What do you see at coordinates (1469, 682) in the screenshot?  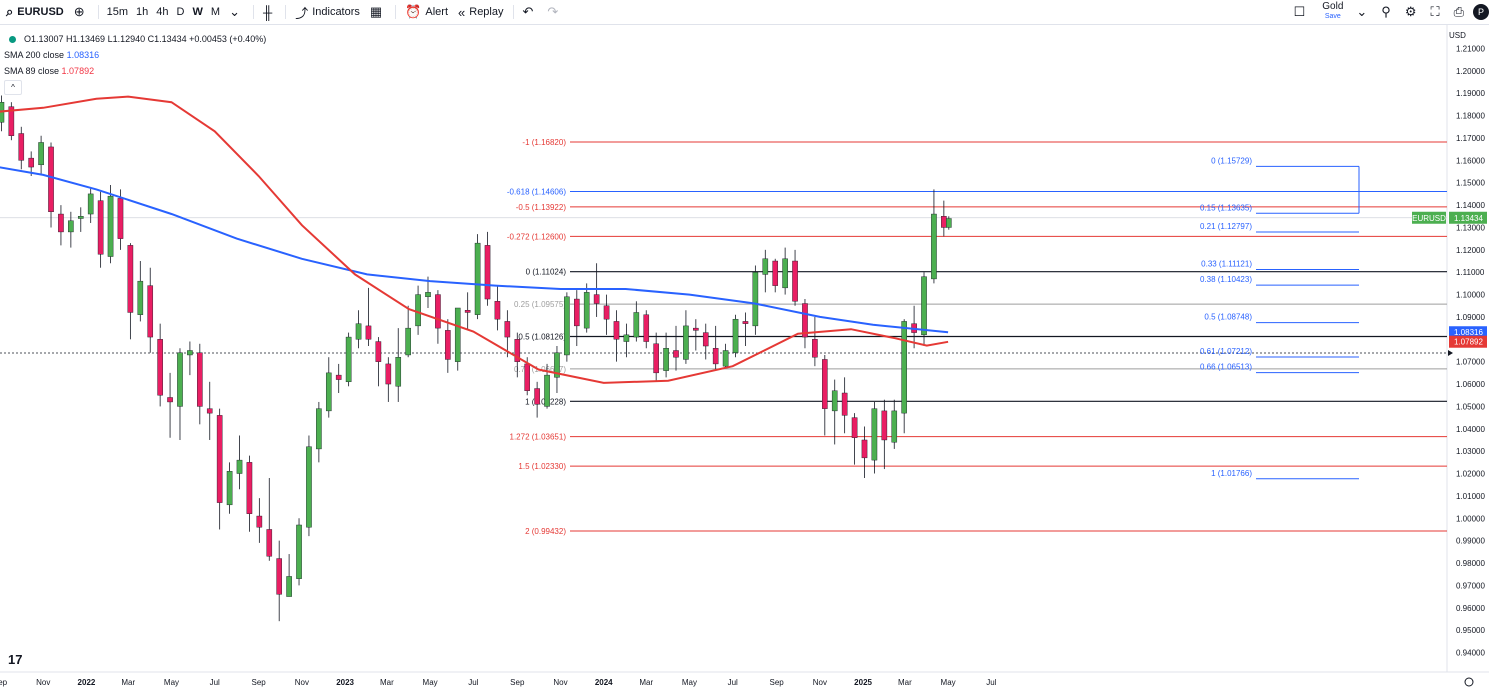 I see `time-axis-settings-icon` at bounding box center [1469, 682].